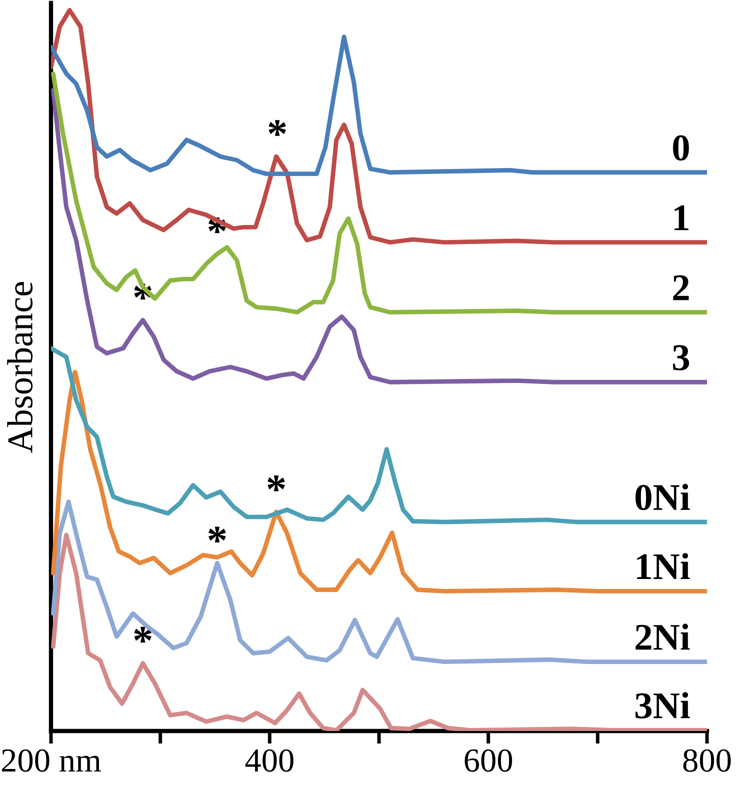  What do you see at coordinates (269, 760) in the screenshot?
I see `x-tick-label: 400` at bounding box center [269, 760].